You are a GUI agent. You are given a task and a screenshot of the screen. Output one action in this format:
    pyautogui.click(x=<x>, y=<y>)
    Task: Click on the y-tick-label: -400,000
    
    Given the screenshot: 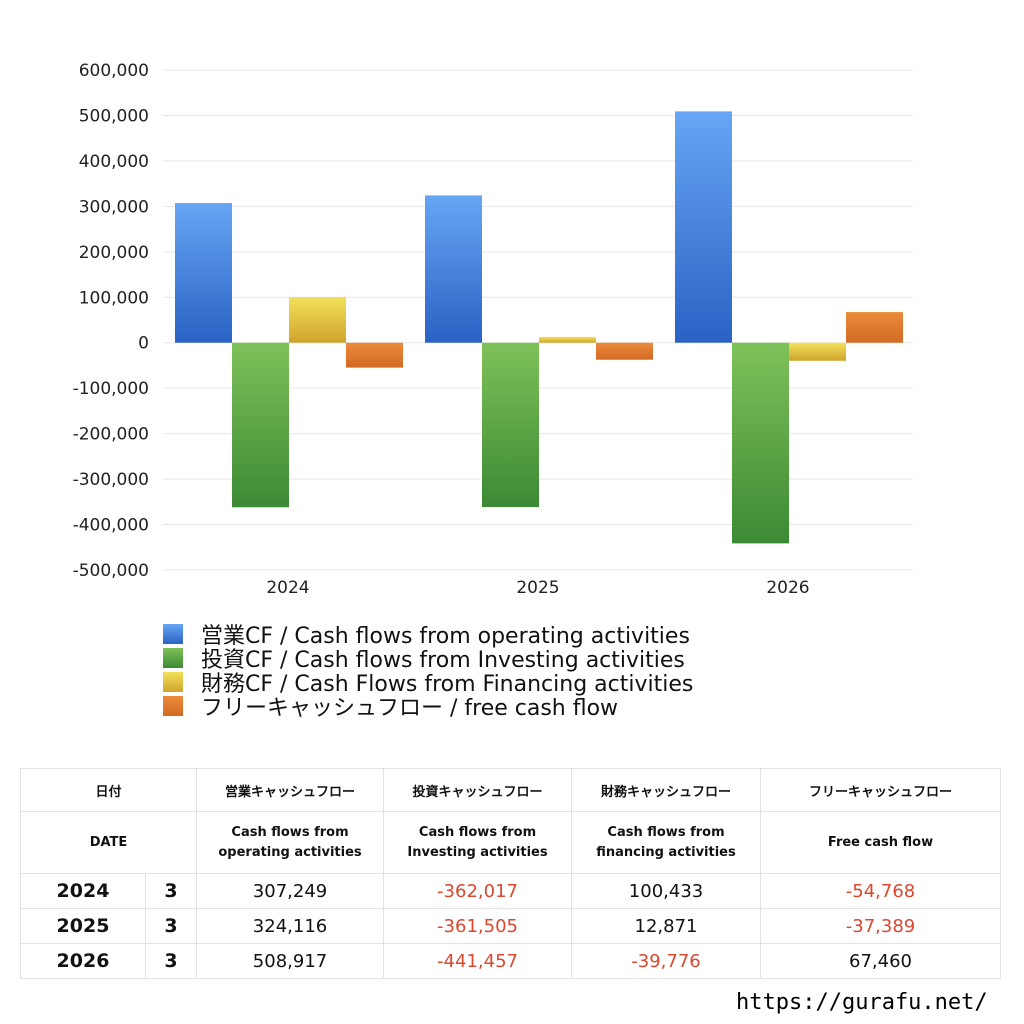 What is the action you would take?
    pyautogui.click(x=111, y=526)
    